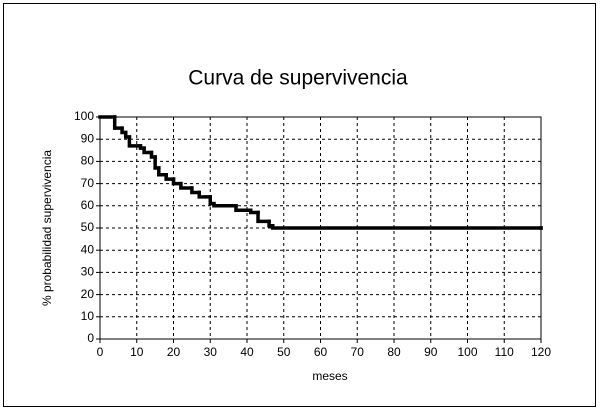 This screenshot has height=411, width=600. I want to click on x-tick-label: 0, so click(100, 352).